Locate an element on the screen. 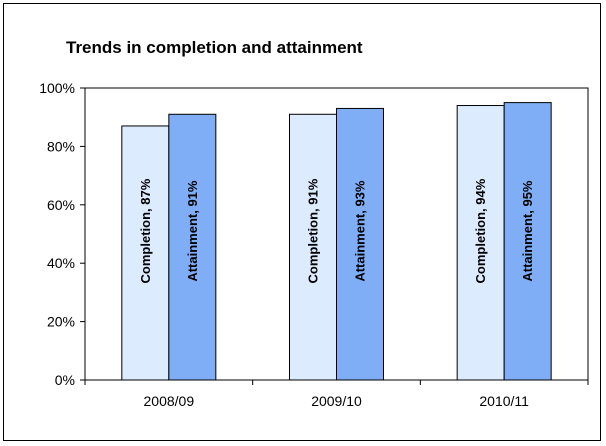  y-tick-label: 20% is located at coordinates (61, 322).